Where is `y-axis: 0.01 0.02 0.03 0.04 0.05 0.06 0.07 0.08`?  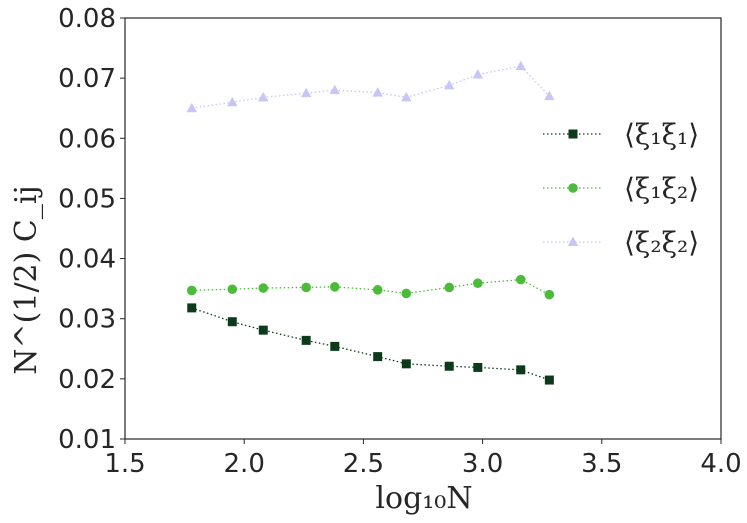
y-axis: 0.01 0.02 0.03 0.04 0.05 0.06 0.07 0.08 is located at coordinates (91, 229).